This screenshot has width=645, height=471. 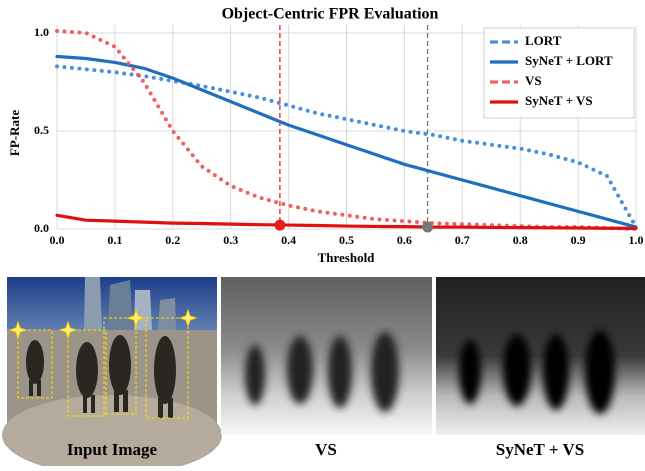 What do you see at coordinates (462, 240) in the screenshot?
I see `x-tick-label: 0.7` at bounding box center [462, 240].